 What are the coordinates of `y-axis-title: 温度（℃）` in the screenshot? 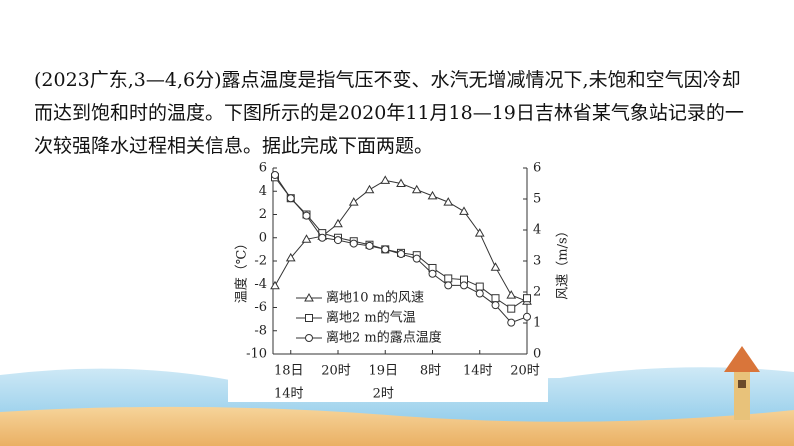 It's located at (242, 270).